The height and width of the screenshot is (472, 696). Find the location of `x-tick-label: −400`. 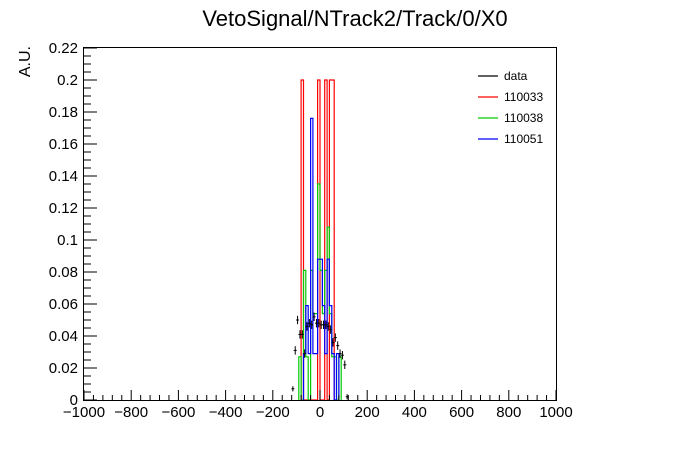

x-tick-label: −400 is located at coordinates (226, 412).